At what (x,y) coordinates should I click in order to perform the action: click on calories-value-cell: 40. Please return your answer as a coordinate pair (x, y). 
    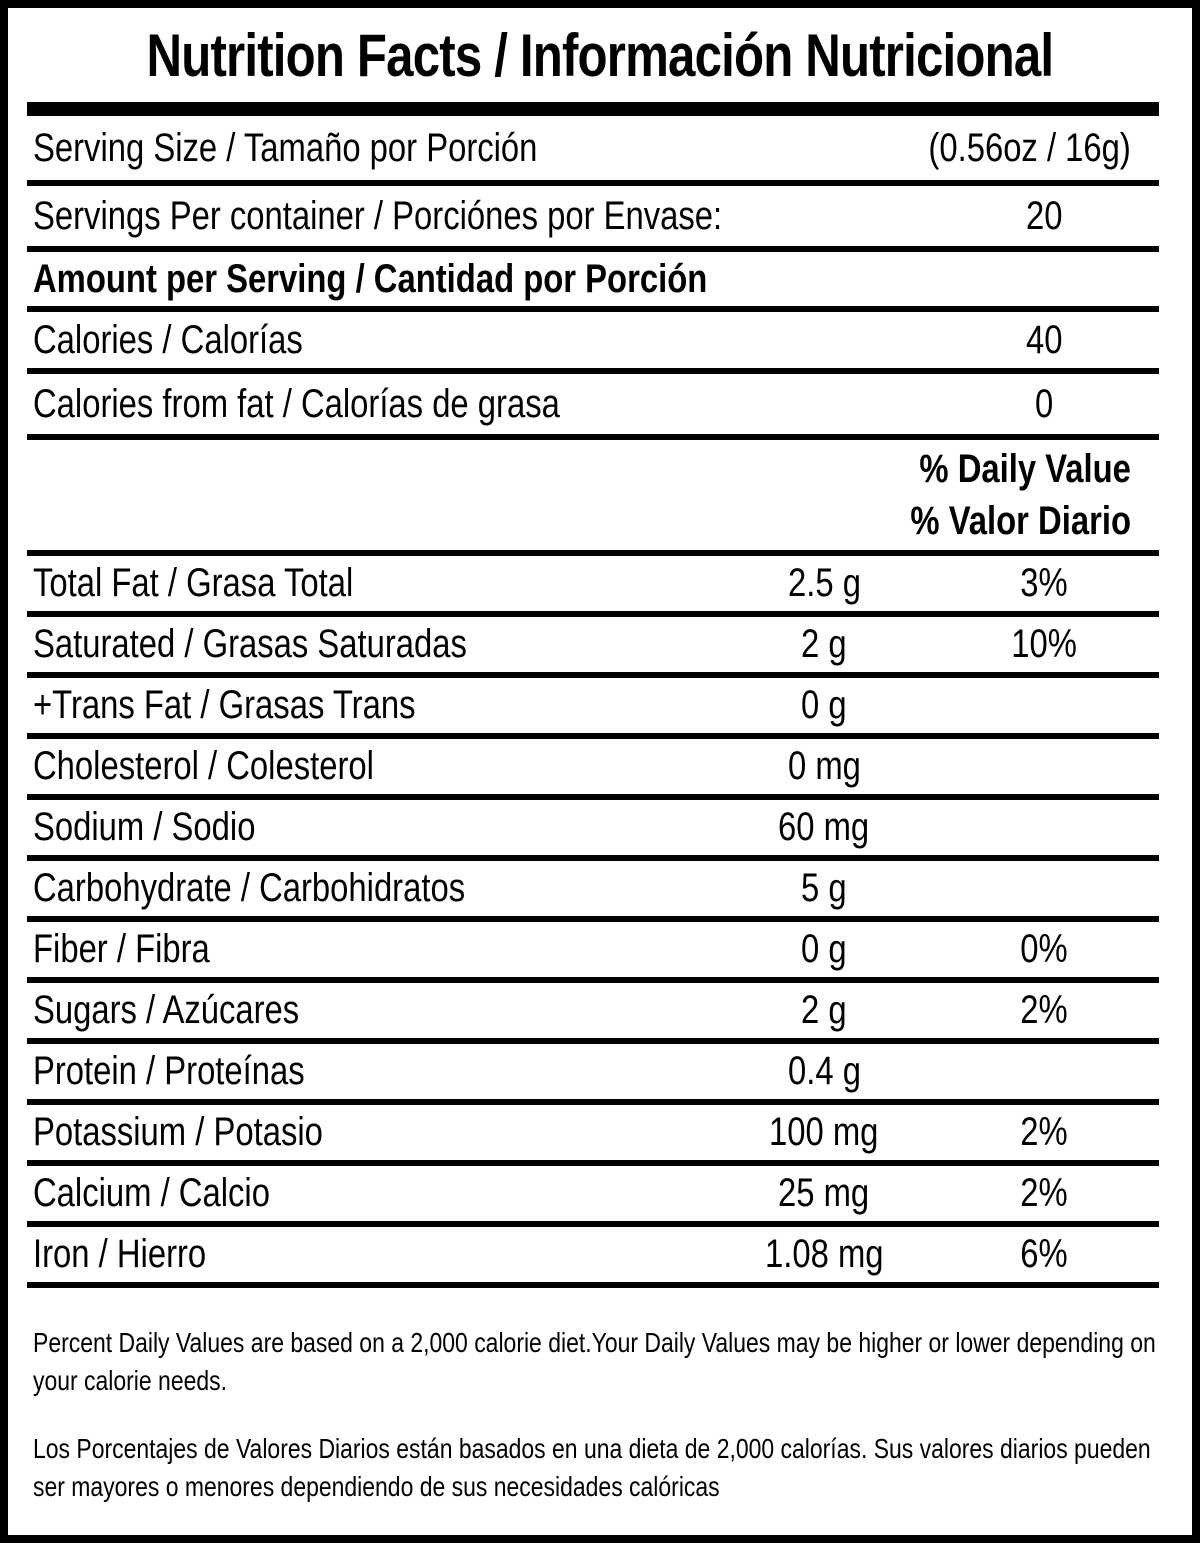
    Looking at the image, I should click on (1044, 340).